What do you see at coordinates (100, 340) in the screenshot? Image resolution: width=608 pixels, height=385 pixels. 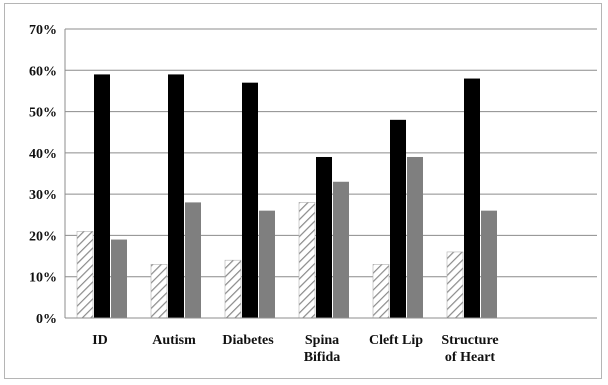 I see `x-category-label: ID` at bounding box center [100, 340].